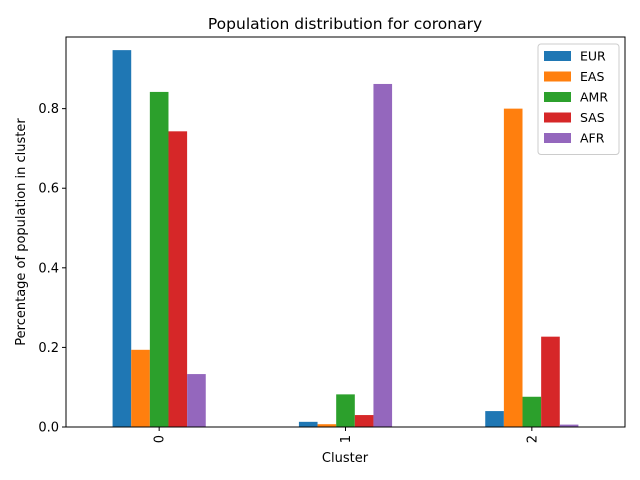  I want to click on y-tick-label: 0.6, so click(48, 189).